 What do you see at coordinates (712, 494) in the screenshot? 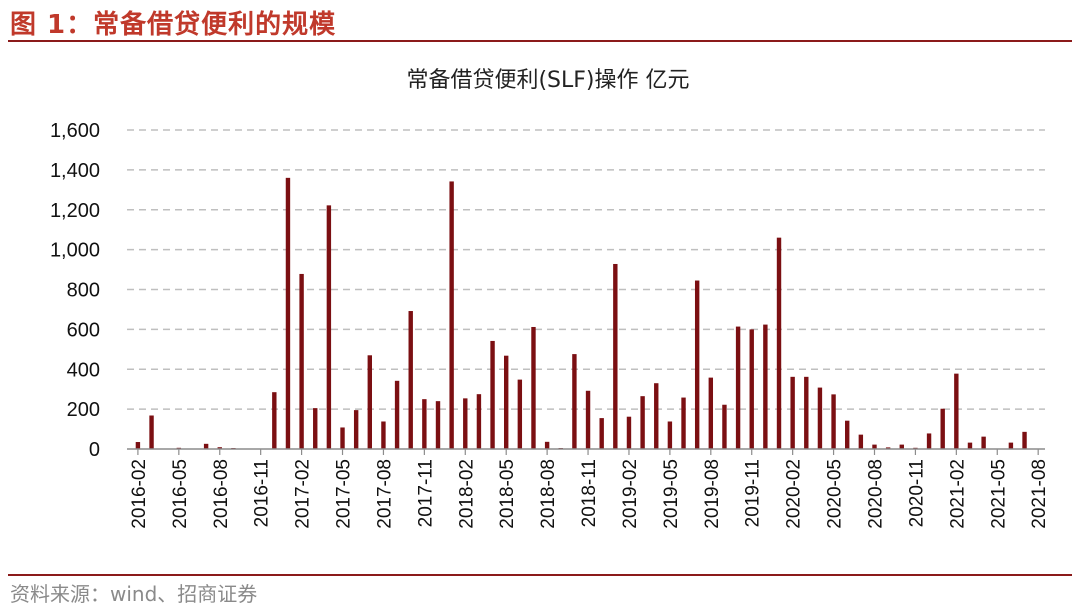
I see `x-tick-label: 2019-08` at bounding box center [712, 494].